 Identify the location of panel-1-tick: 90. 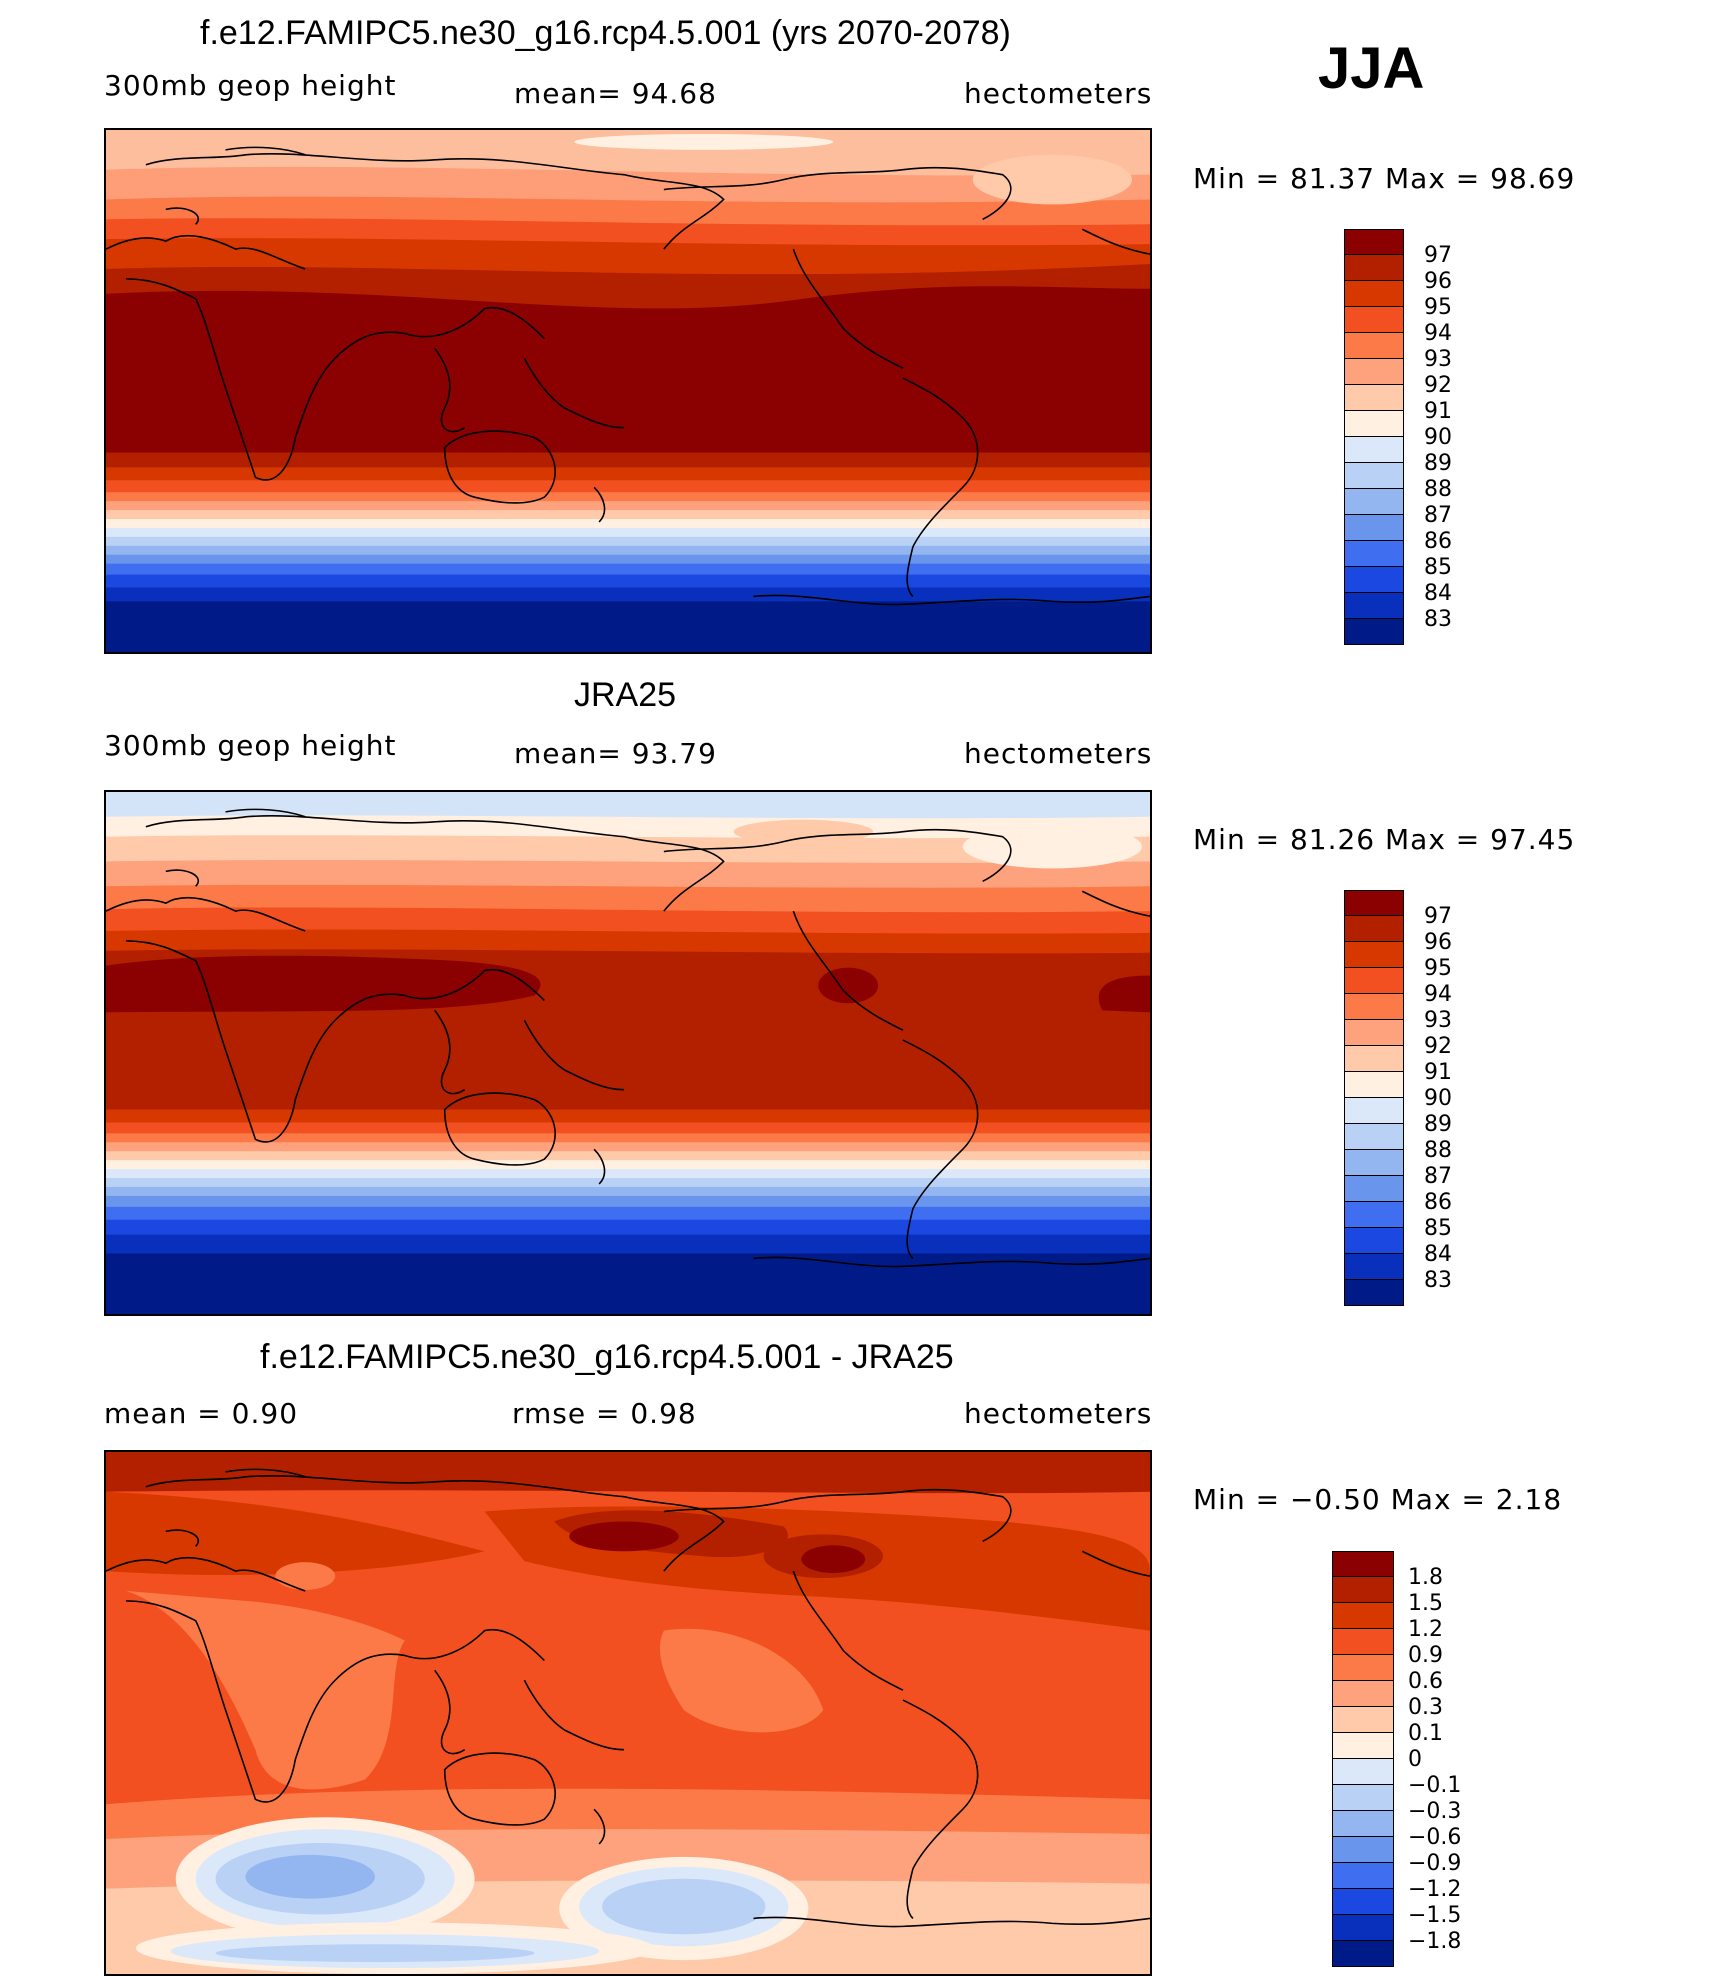
(1438, 437).